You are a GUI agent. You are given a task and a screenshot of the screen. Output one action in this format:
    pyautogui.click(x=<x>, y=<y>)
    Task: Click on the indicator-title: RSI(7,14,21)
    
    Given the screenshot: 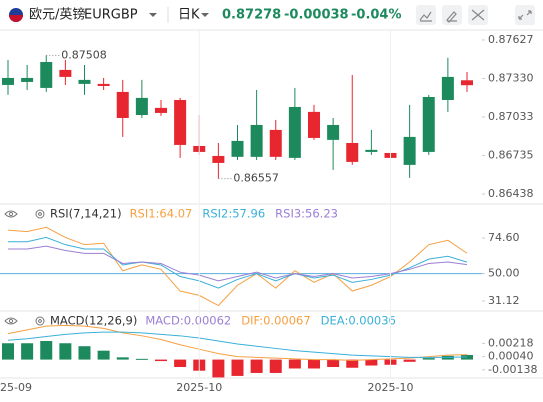 What is the action you would take?
    pyautogui.click(x=86, y=214)
    